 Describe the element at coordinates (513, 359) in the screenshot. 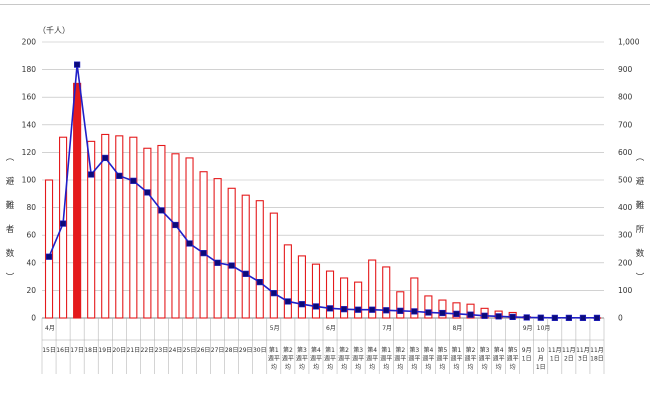

I see `category-label-33: 週平` at that location.